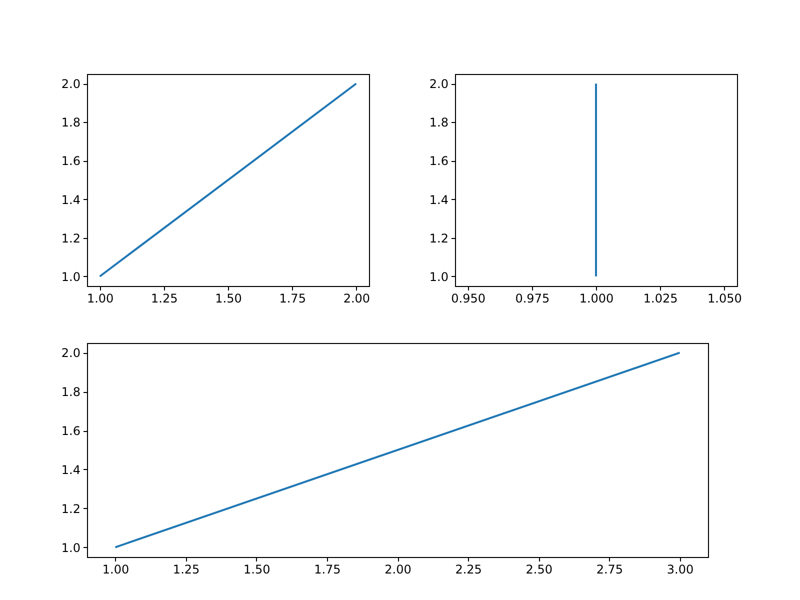 The width and height of the screenshot is (800, 600). I want to click on x-tick-label: 0.950, so click(468, 299).